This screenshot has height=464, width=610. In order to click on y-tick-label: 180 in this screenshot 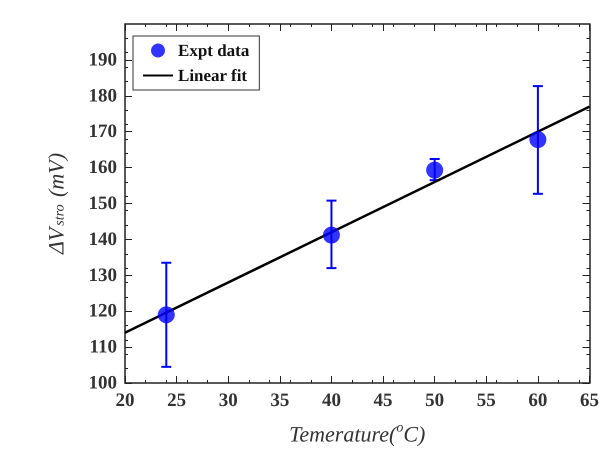, I will do `click(102, 95)`.